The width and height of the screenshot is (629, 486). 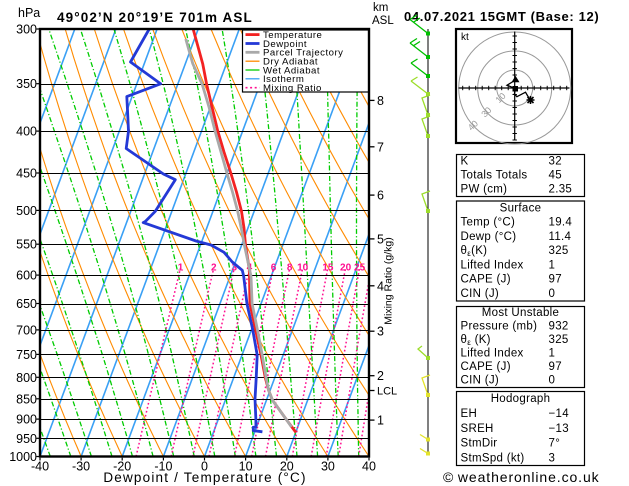 I want to click on svg-text: Mixing Ratio (g/kg), so click(x=389, y=281).